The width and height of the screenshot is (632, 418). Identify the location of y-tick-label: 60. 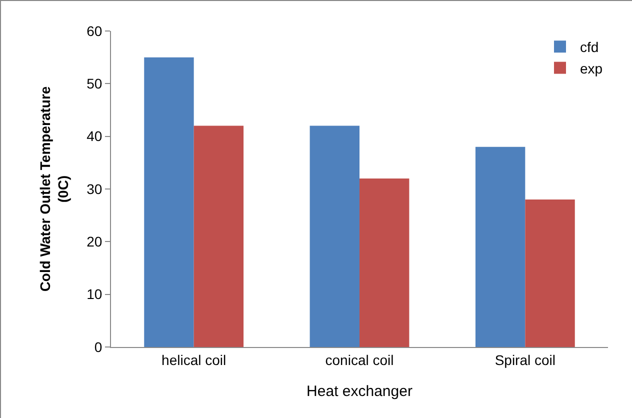
(94, 30).